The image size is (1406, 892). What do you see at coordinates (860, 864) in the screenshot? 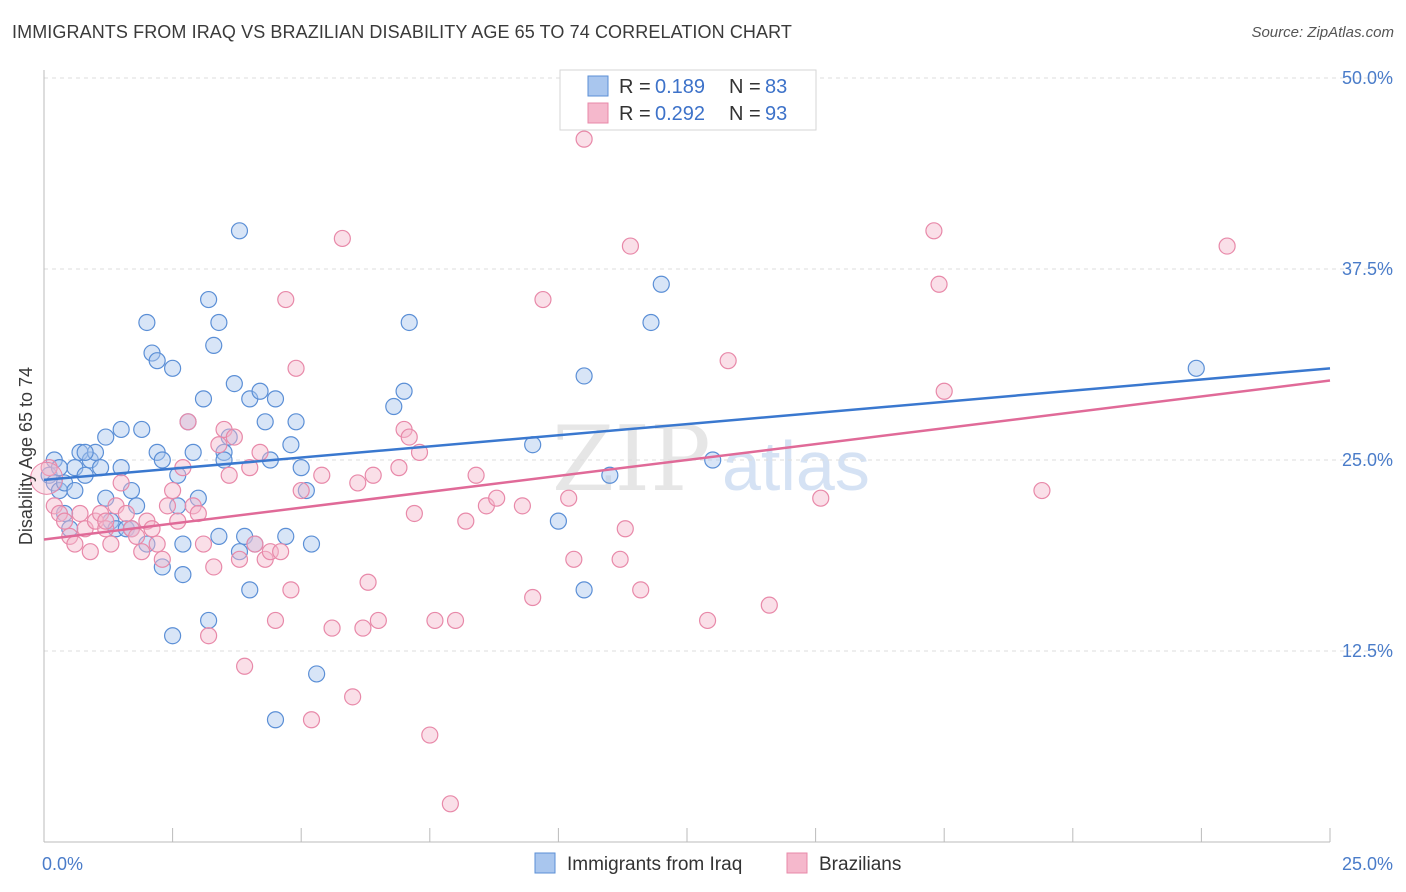
I see `bottom-legend-label-brazil: Brazilians` at bounding box center [860, 864].